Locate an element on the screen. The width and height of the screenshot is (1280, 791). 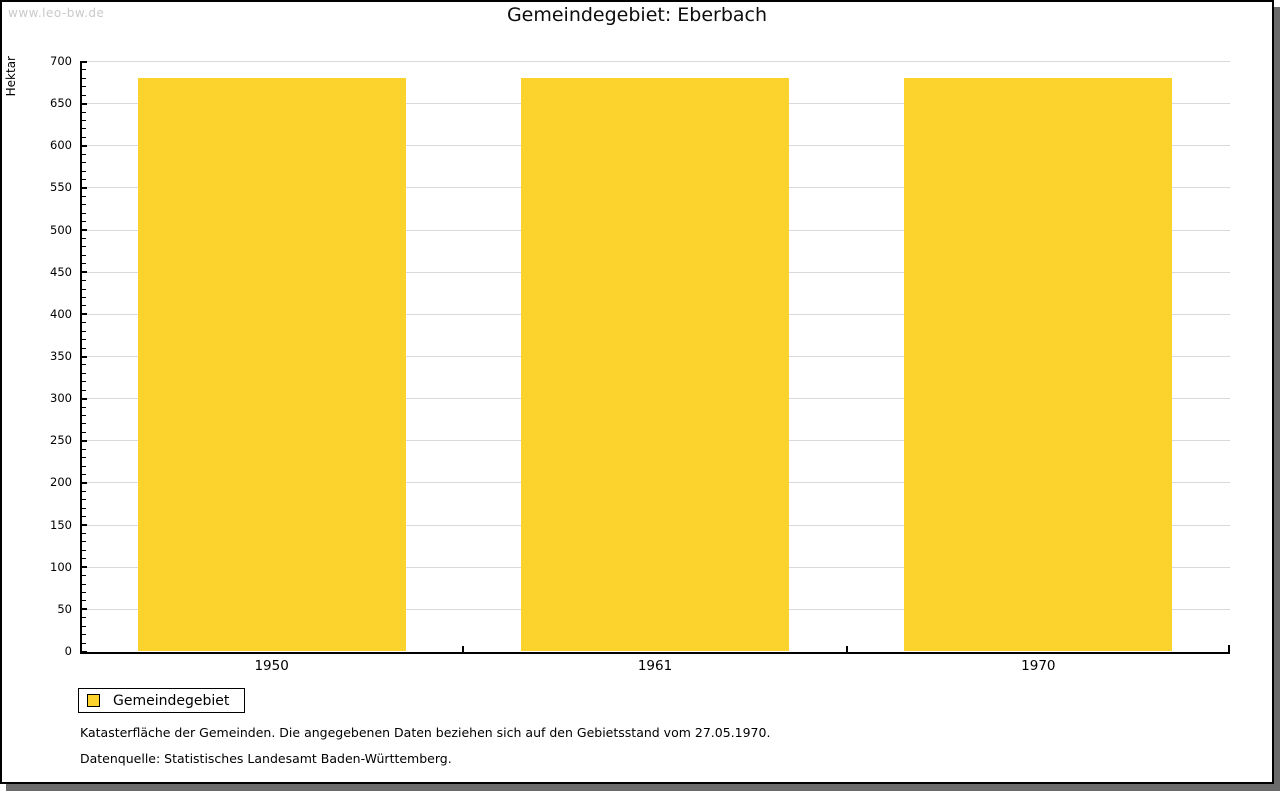
legend-swatch is located at coordinates (93, 700).